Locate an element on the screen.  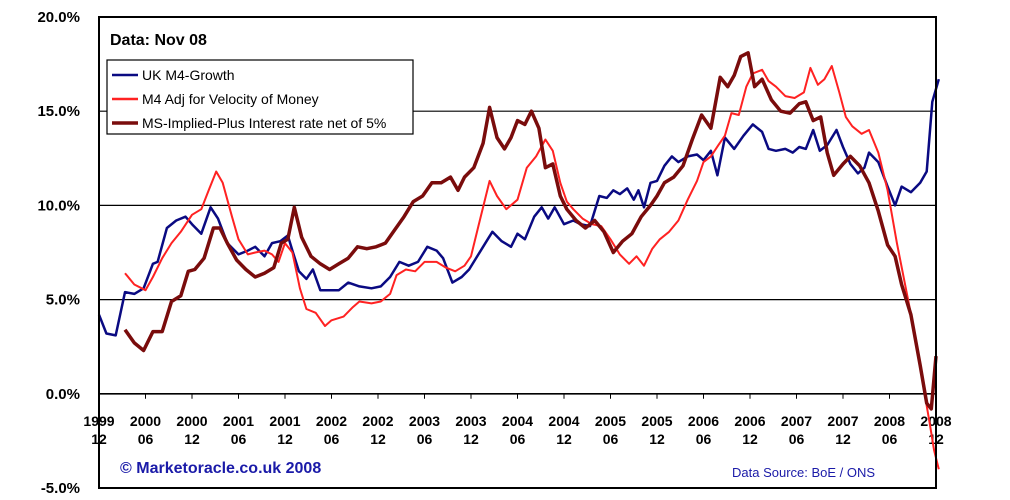
legend-label-m4-growth: UK M4-Growth is located at coordinates (188, 75).